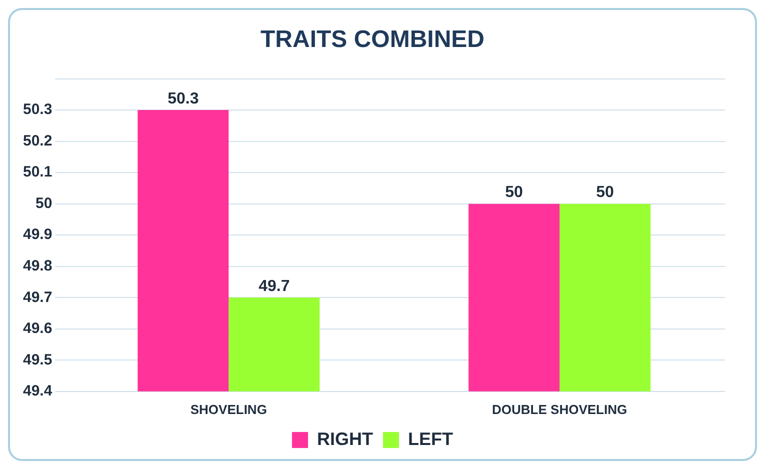 The image size is (765, 469). Describe the element at coordinates (37, 235) in the screenshot. I see `y-tick-label: 49.9` at that location.